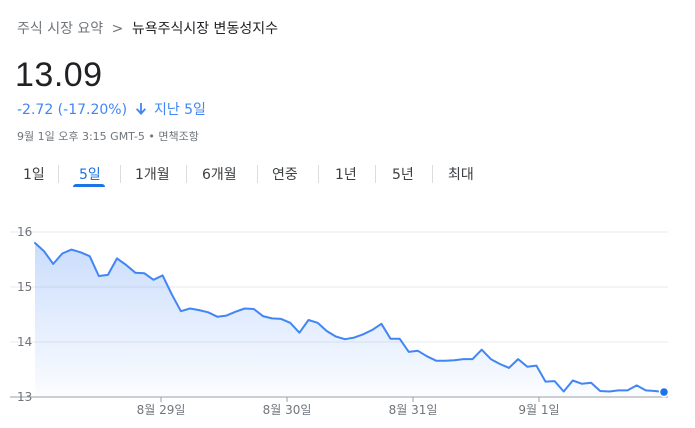 This screenshot has width=695, height=428. What do you see at coordinates (287, 410) in the screenshot?
I see `x-tick-label: 8월 30일` at bounding box center [287, 410].